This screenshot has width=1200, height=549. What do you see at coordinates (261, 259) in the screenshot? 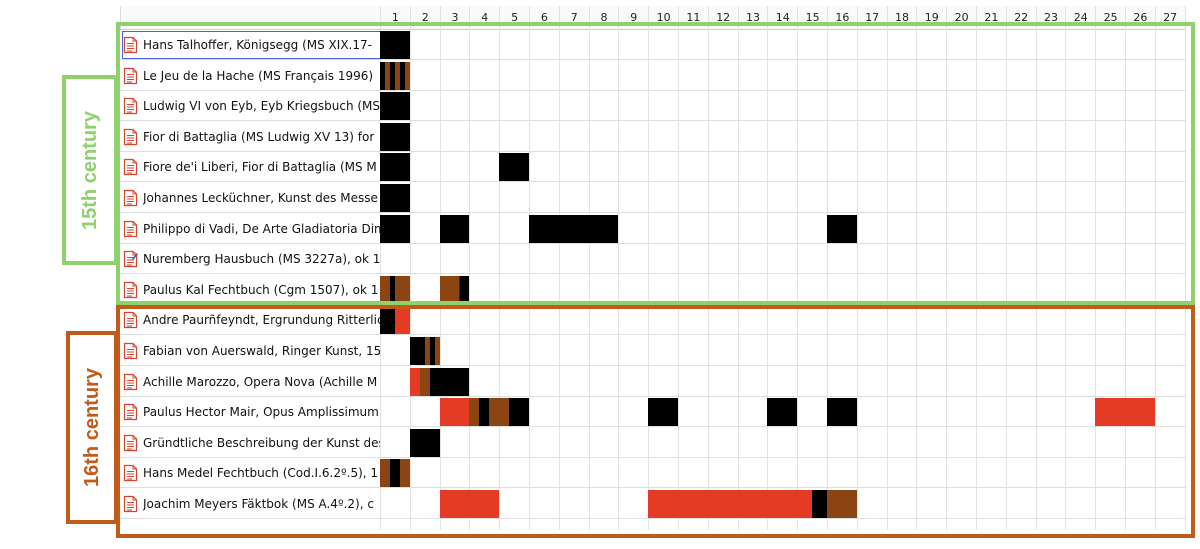
I see `row-label-text: Nuremberg Hausbuch (MS 3227a), ok 1` at bounding box center [261, 259].